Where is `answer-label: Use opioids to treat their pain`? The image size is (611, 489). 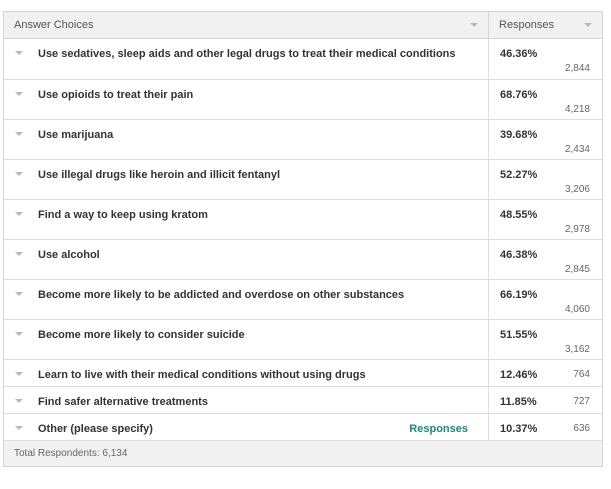 answer-label: Use opioids to treat their pain is located at coordinates (116, 95).